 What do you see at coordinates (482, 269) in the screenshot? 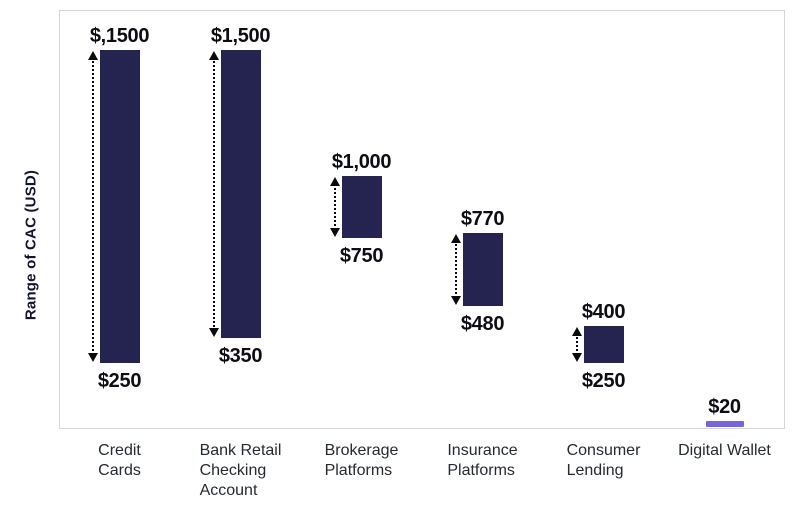
I see `range-bar-insurance-platforms` at bounding box center [482, 269].